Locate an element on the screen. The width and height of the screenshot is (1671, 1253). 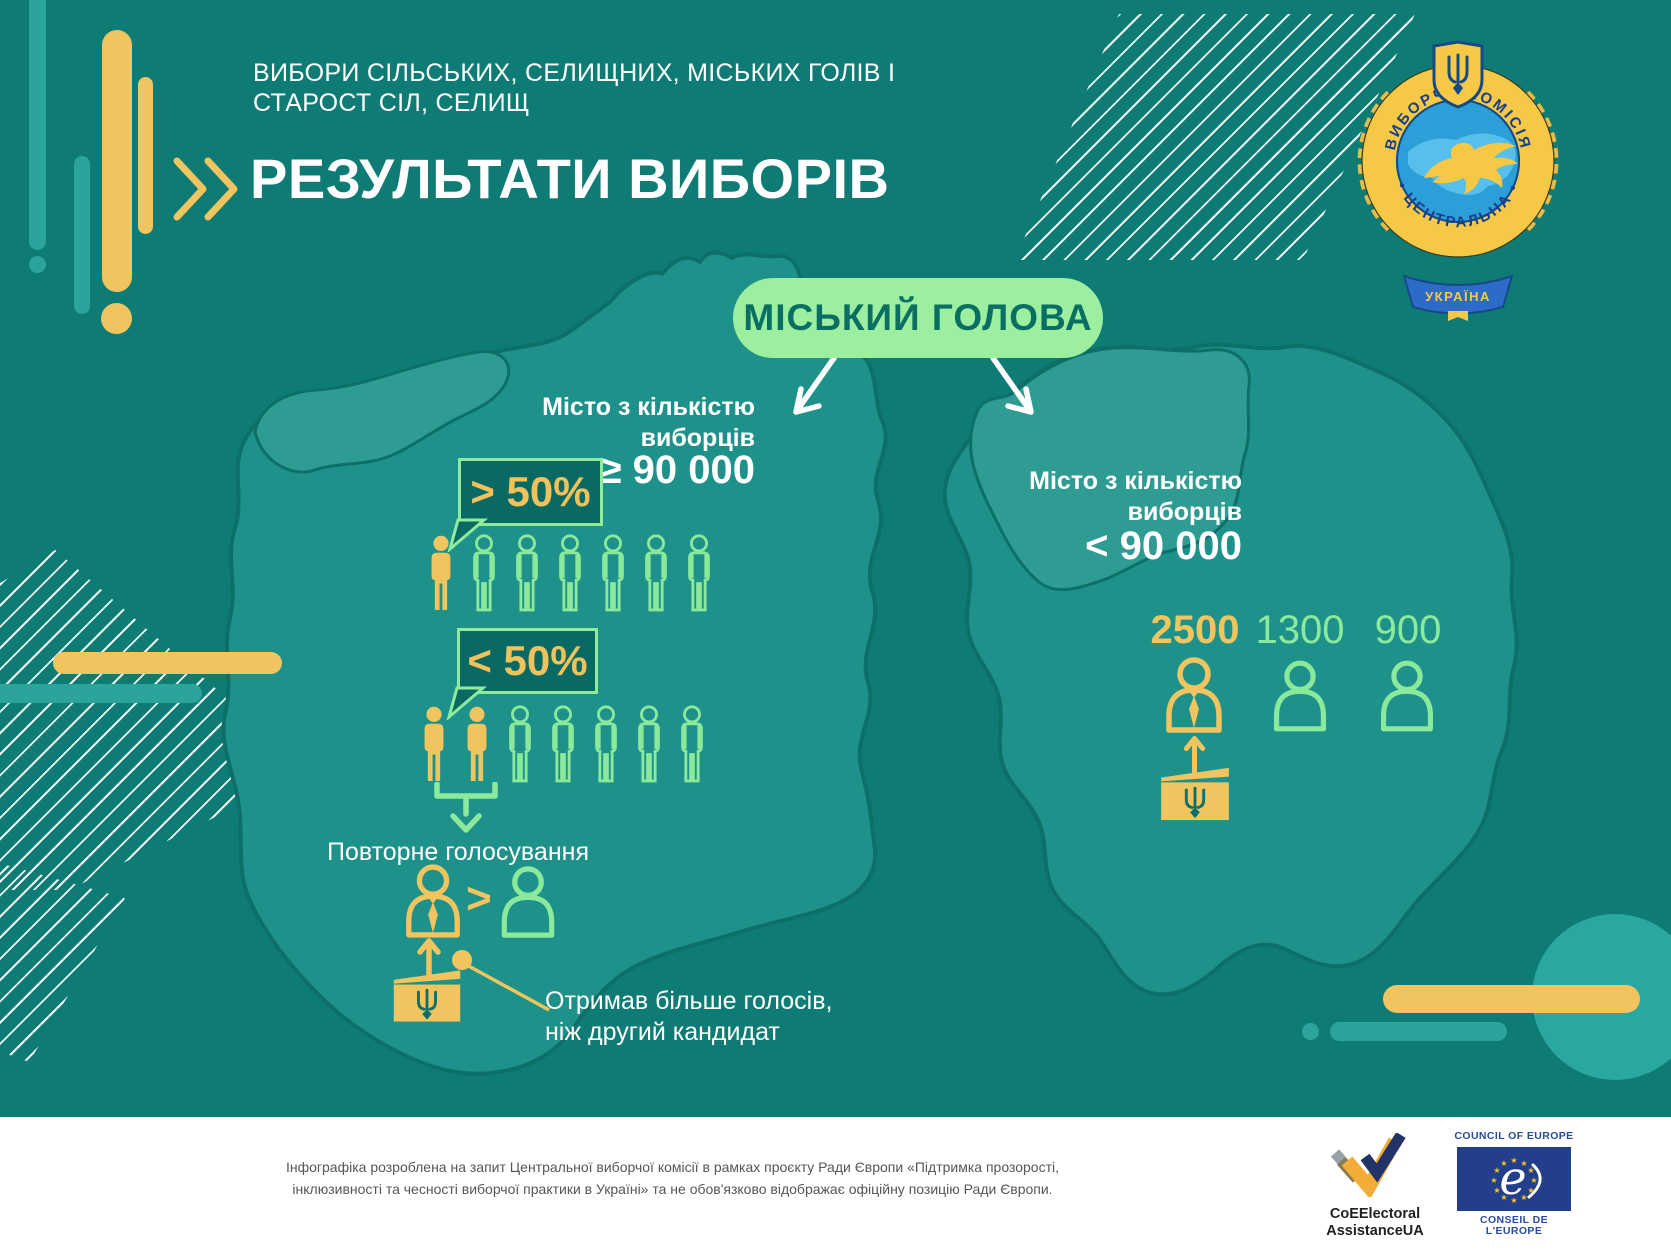
runoff-bracket-arrow is located at coordinates (466, 807).